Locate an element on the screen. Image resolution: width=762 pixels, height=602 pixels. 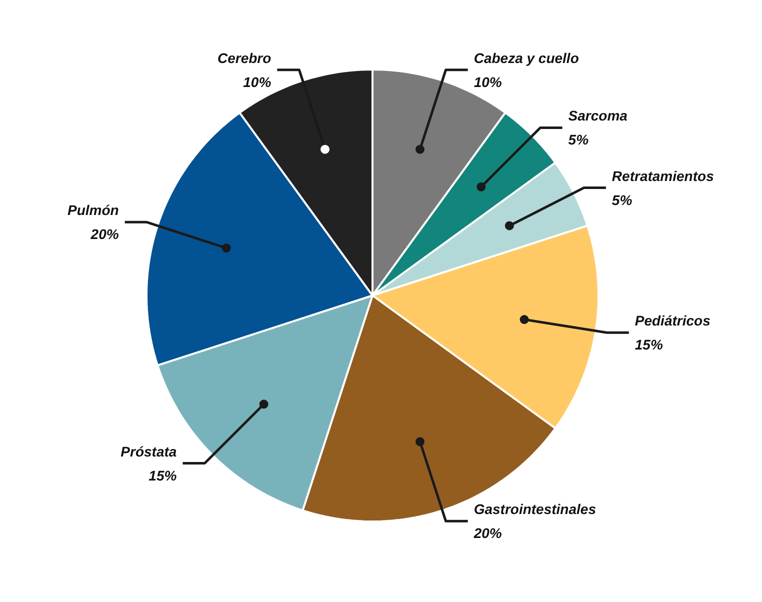
slice-label: Cerebro is located at coordinates (244, 58).